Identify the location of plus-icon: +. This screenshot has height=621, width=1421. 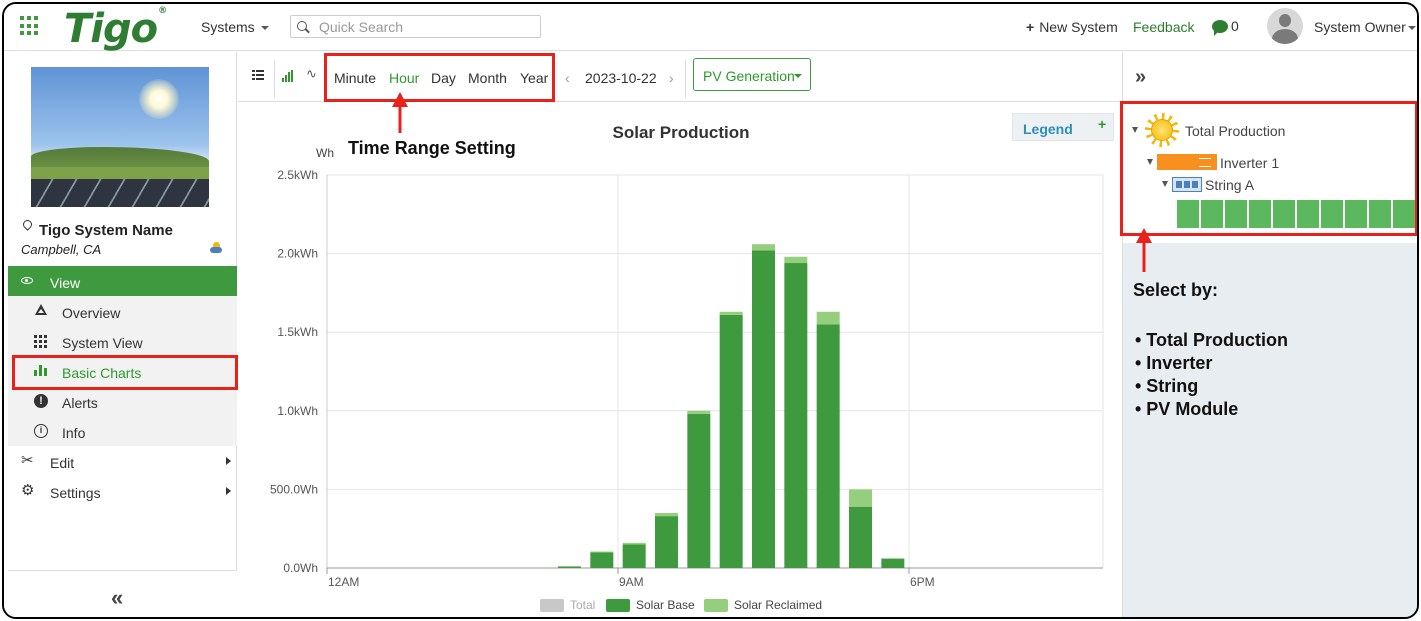
(1102, 124).